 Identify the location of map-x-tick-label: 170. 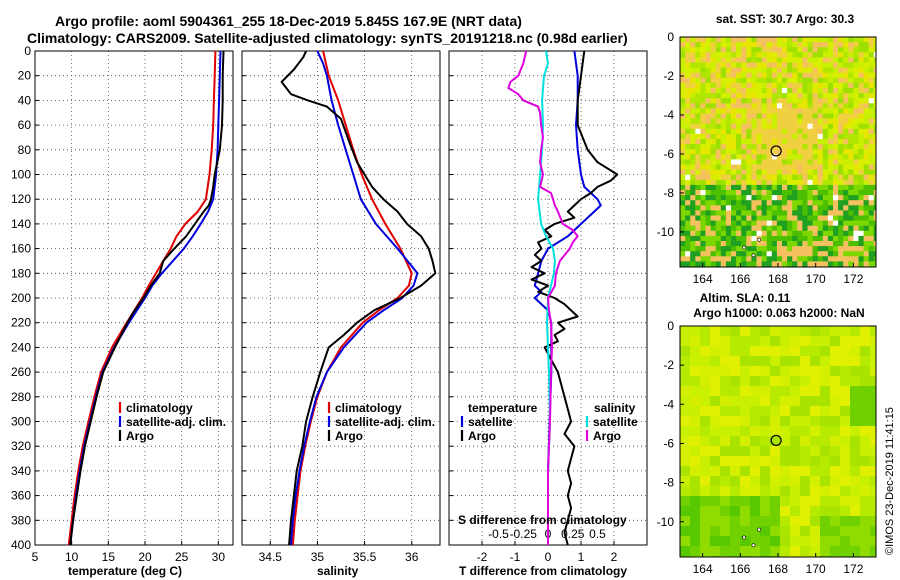
(816, 279).